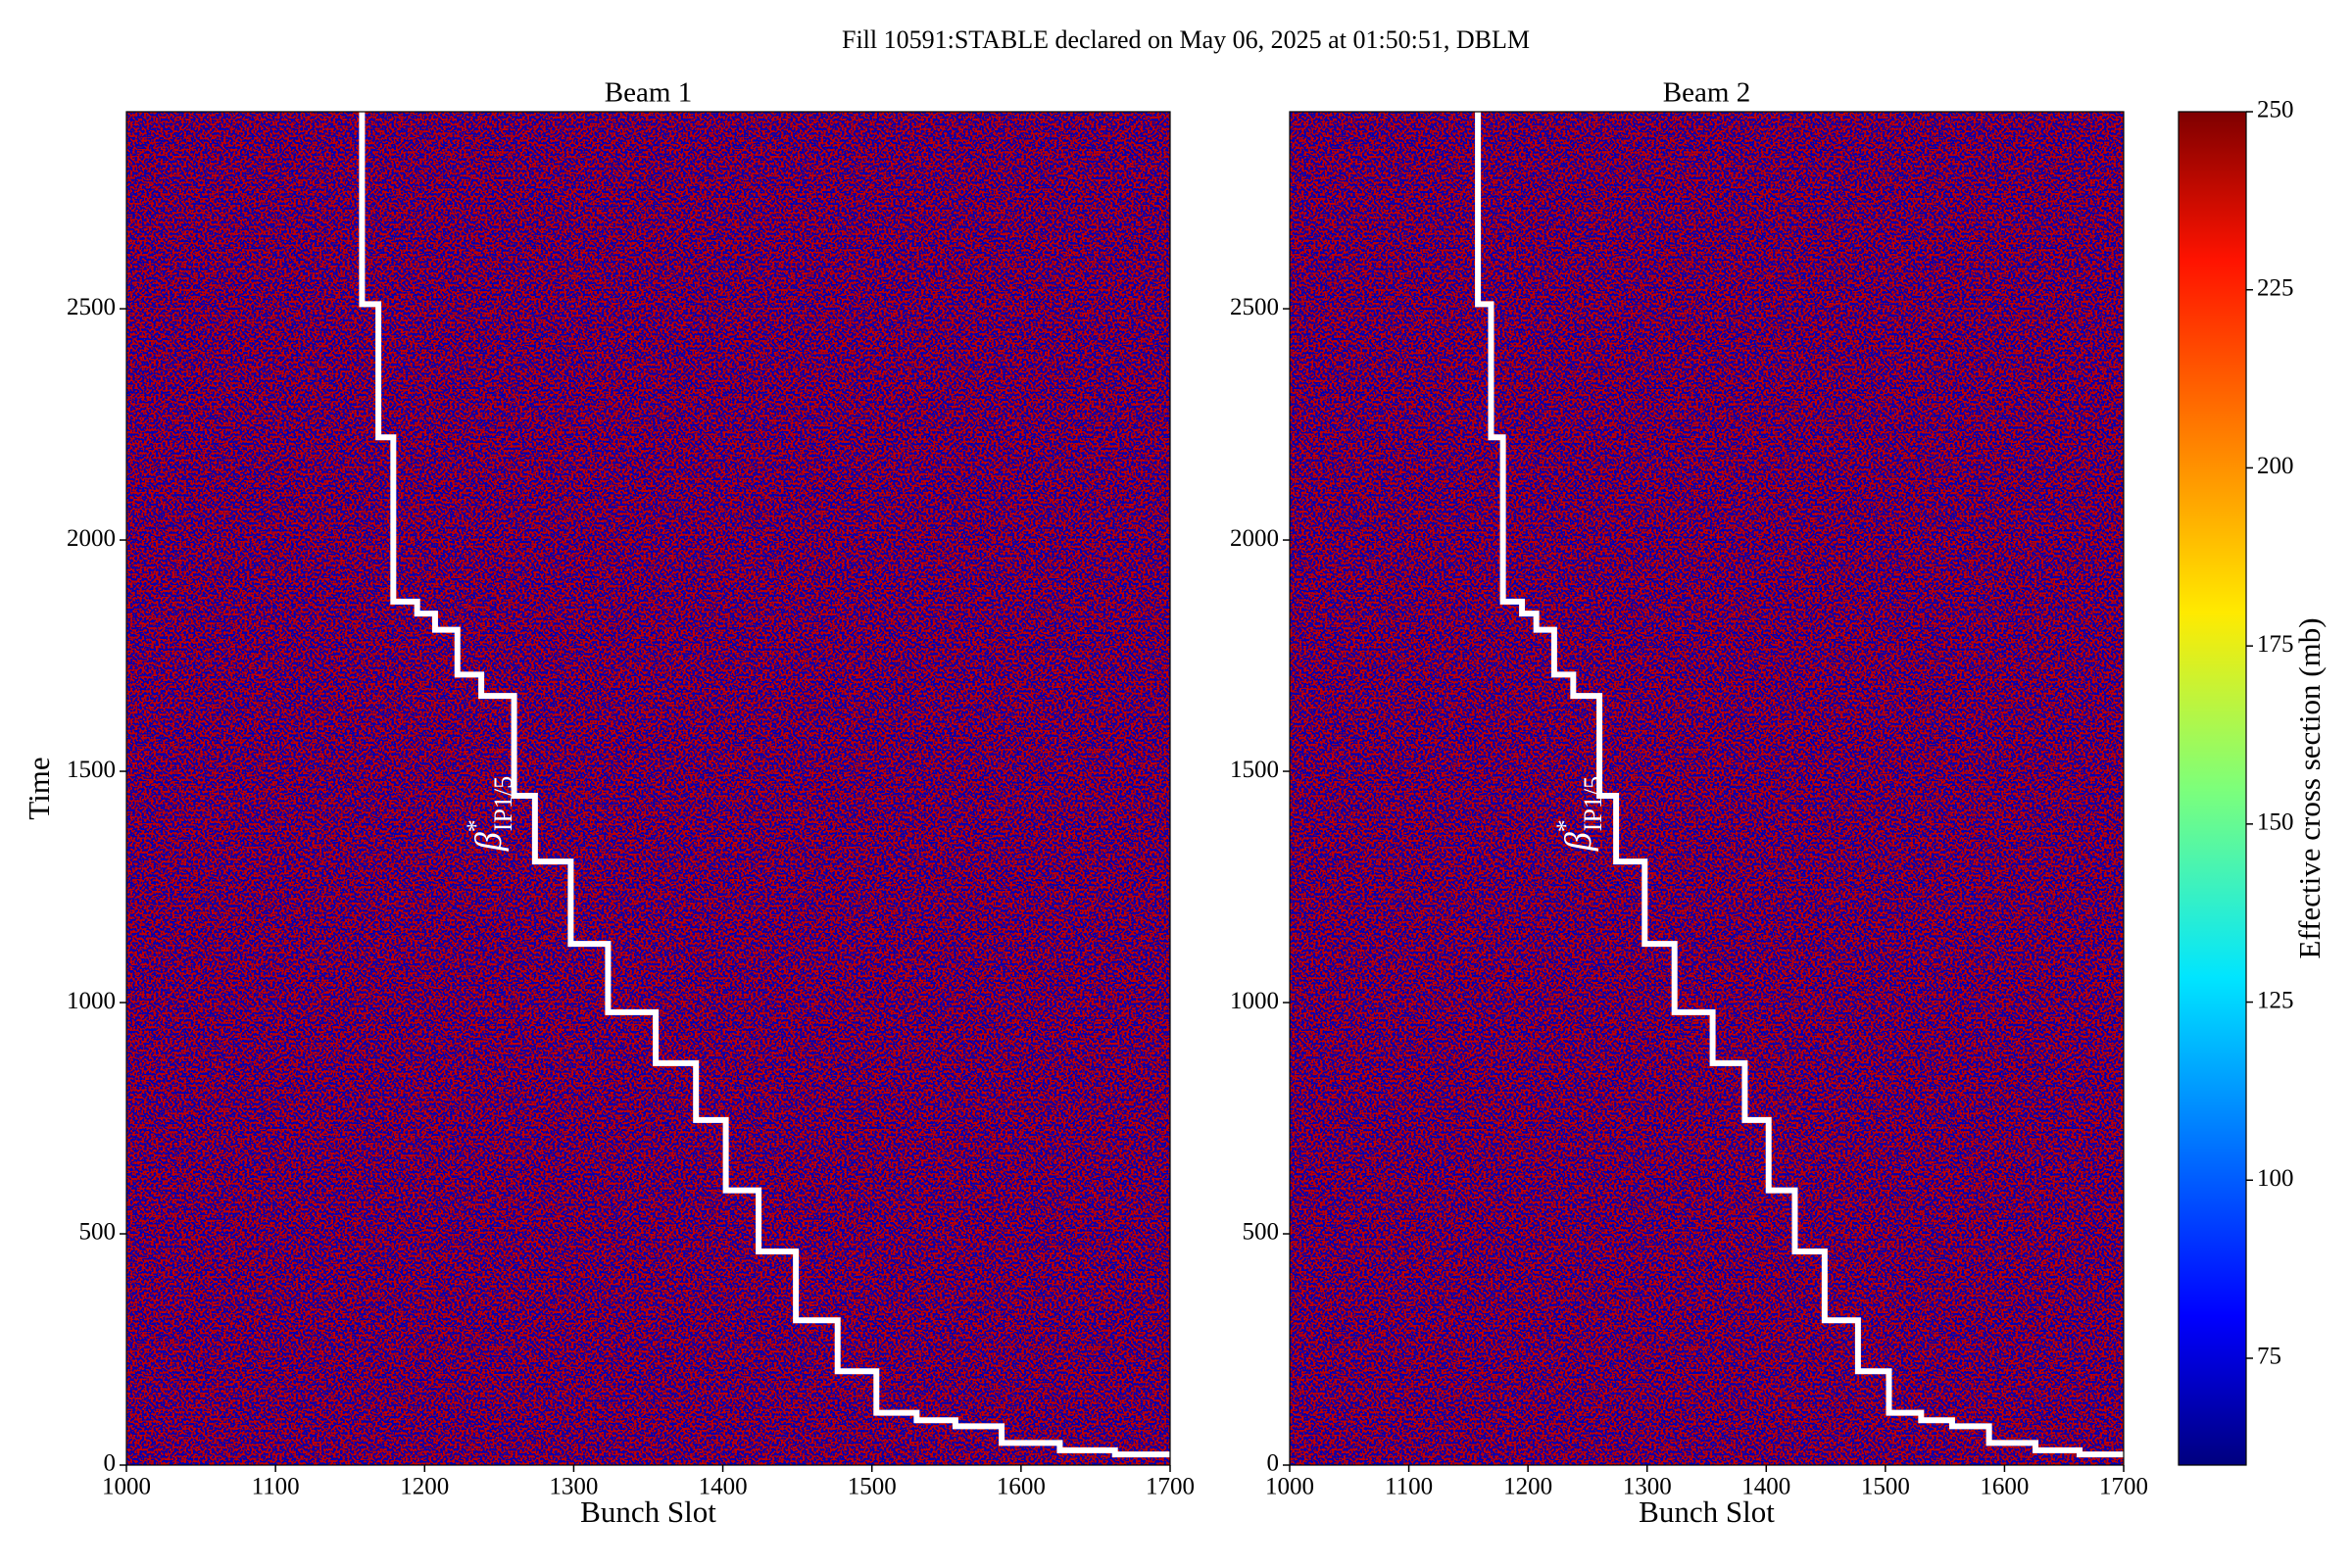 This screenshot has height=1568, width=2352. What do you see at coordinates (2275, 1000) in the screenshot?
I see `colorbar-tick-label: 125` at bounding box center [2275, 1000].